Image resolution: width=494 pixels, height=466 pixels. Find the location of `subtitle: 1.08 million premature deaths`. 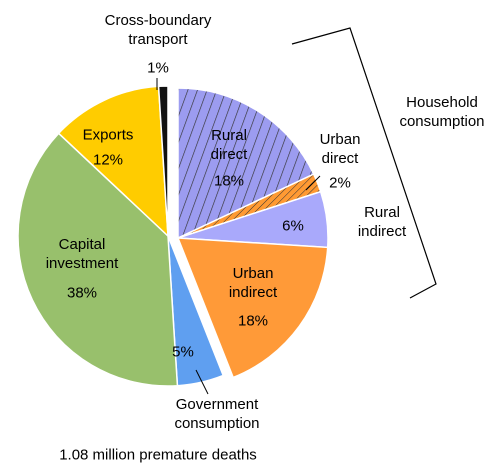

subtitle: 1.08 million premature deaths is located at coordinates (158, 455).